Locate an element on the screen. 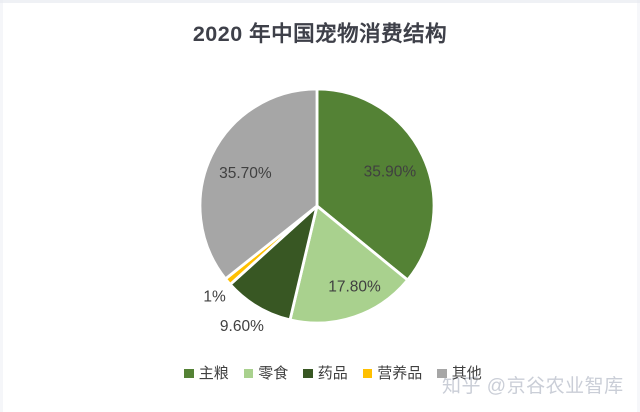 Image resolution: width=640 pixels, height=412 pixels. pie-data-label: 35.70% is located at coordinates (245, 173).